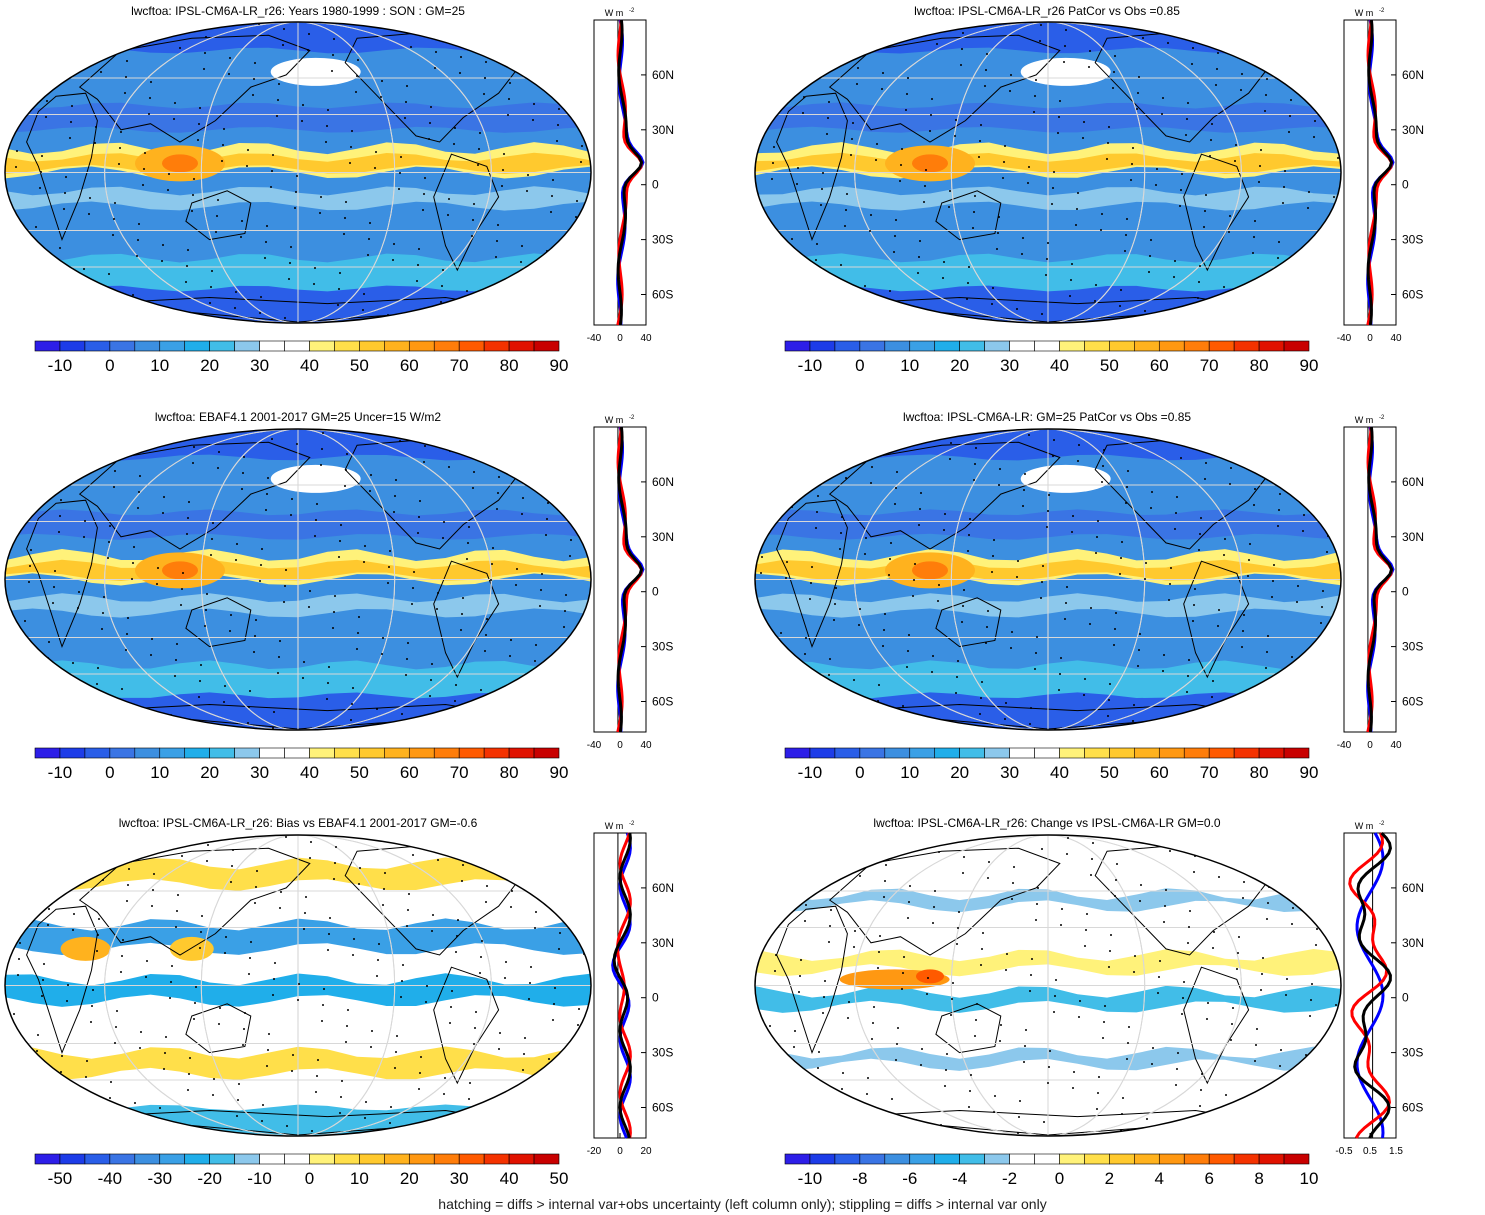  What do you see at coordinates (1370, 338) in the screenshot?
I see `profile-tick-label: 0` at bounding box center [1370, 338].